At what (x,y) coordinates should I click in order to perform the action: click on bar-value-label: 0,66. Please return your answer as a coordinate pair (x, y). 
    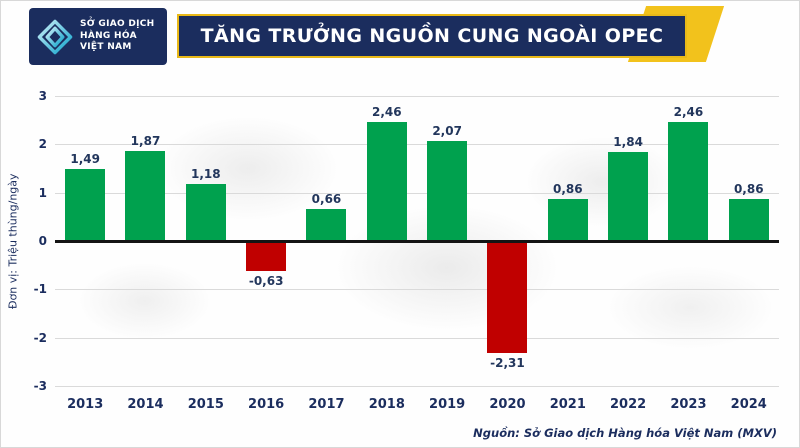
    Looking at the image, I should click on (326, 199).